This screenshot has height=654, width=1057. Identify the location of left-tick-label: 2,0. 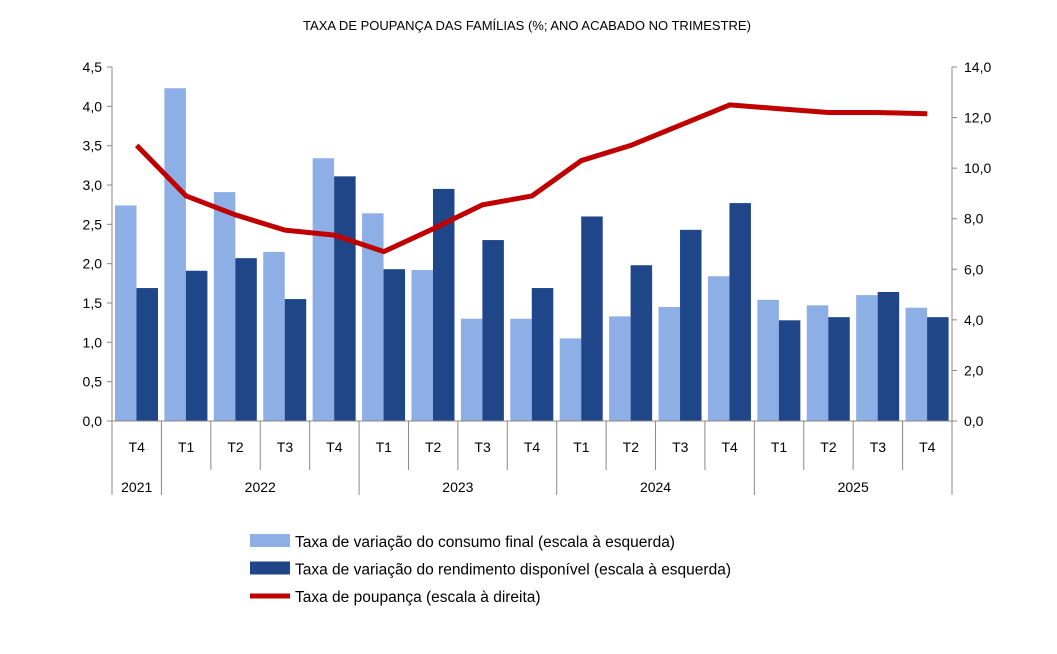
(93, 264).